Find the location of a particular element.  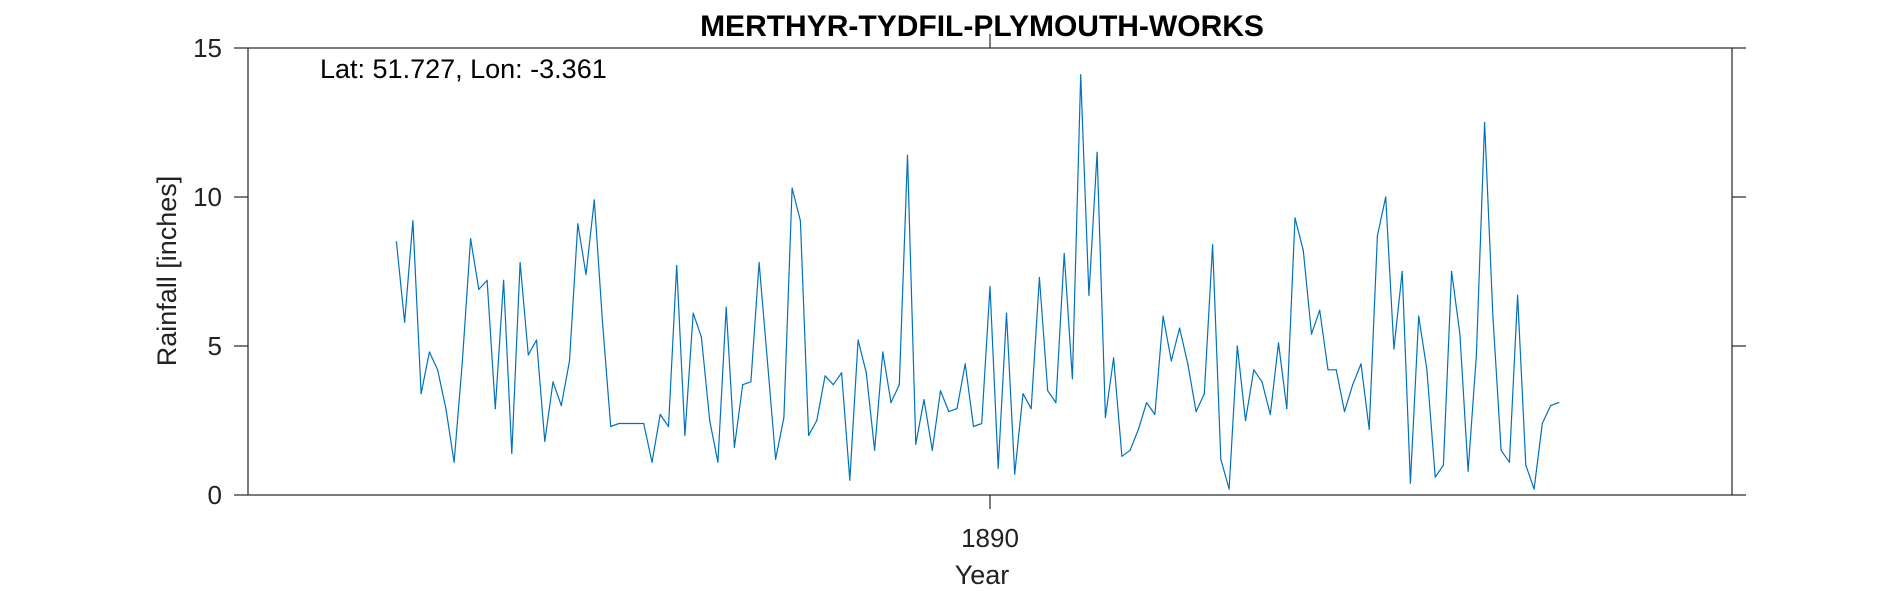

y-tick-label: 15 is located at coordinates (207, 48).